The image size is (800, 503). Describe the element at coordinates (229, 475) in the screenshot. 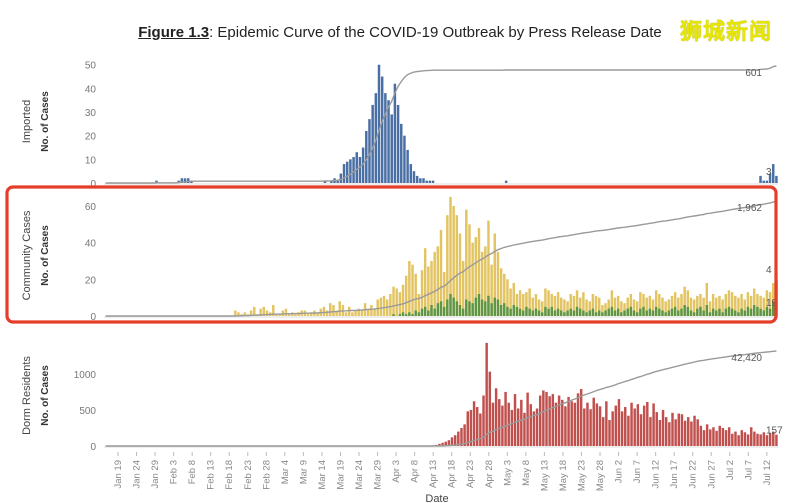

I see `x-tick-label: Feb 18` at that location.